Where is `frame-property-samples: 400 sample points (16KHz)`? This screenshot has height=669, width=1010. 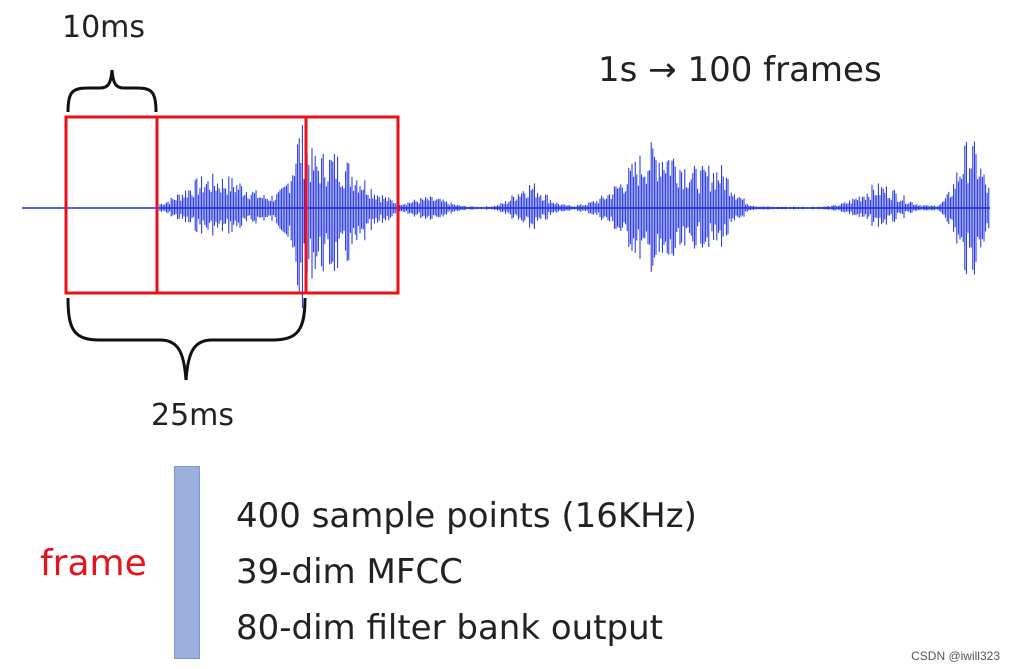 frame-property-samples: 400 sample points (16KHz) is located at coordinates (466, 516).